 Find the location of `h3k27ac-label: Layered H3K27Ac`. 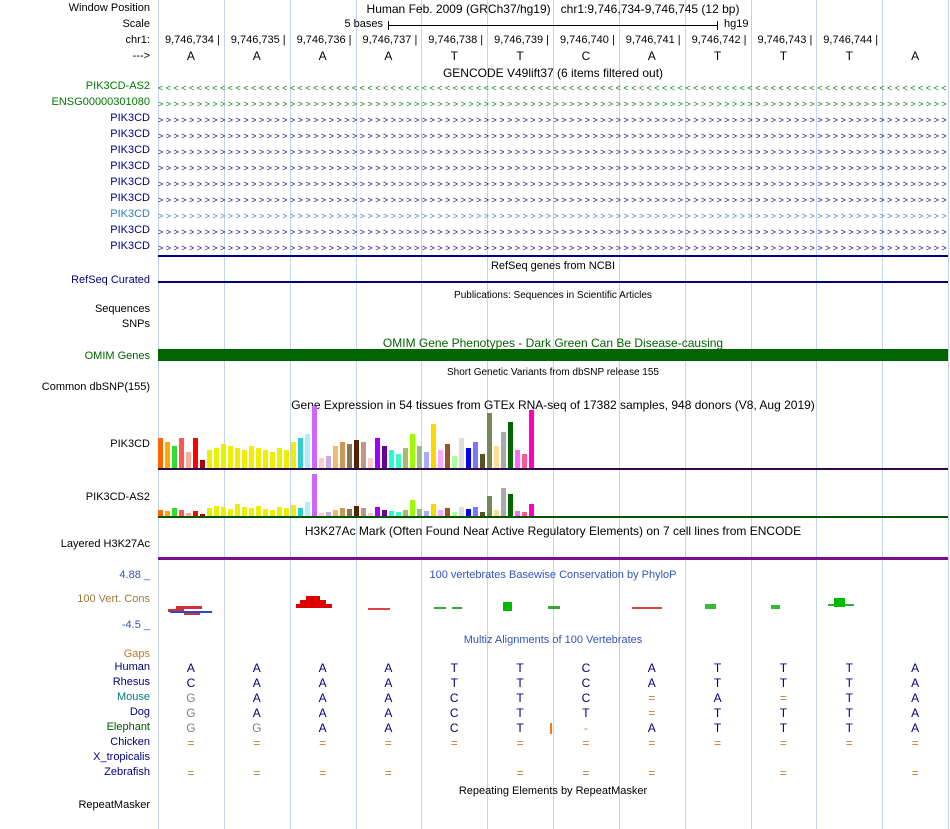

h3k27ac-label: Layered H3K27Ac is located at coordinates (105, 544).